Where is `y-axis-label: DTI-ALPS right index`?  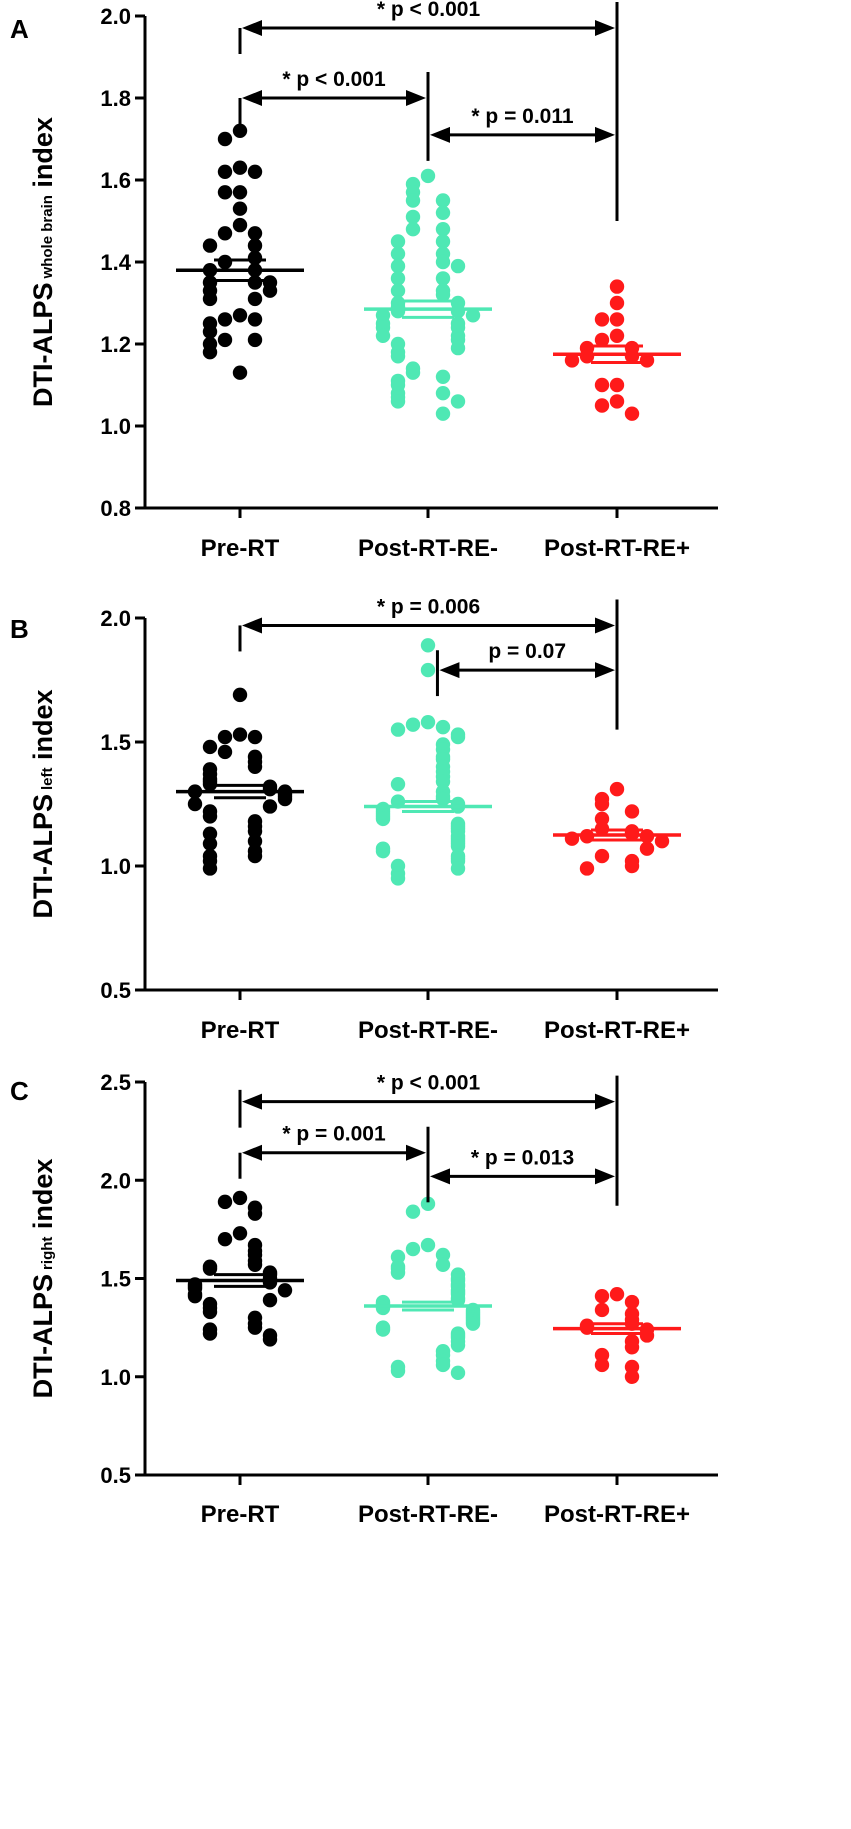 y-axis-label: DTI-ALPS right index is located at coordinates (43, 1279).